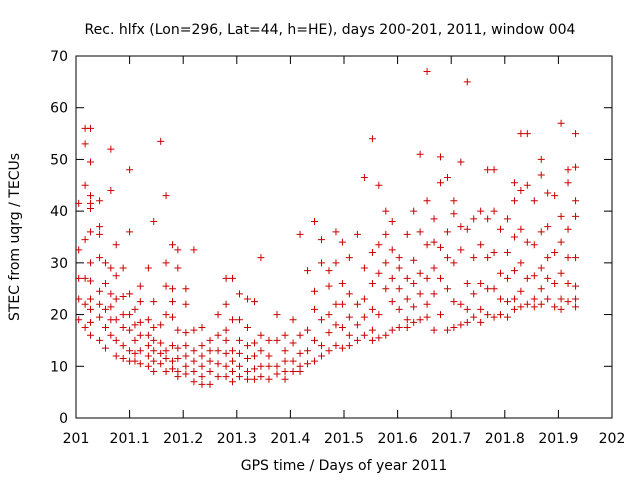  I want to click on y-tick-label: 0, so click(63, 419).